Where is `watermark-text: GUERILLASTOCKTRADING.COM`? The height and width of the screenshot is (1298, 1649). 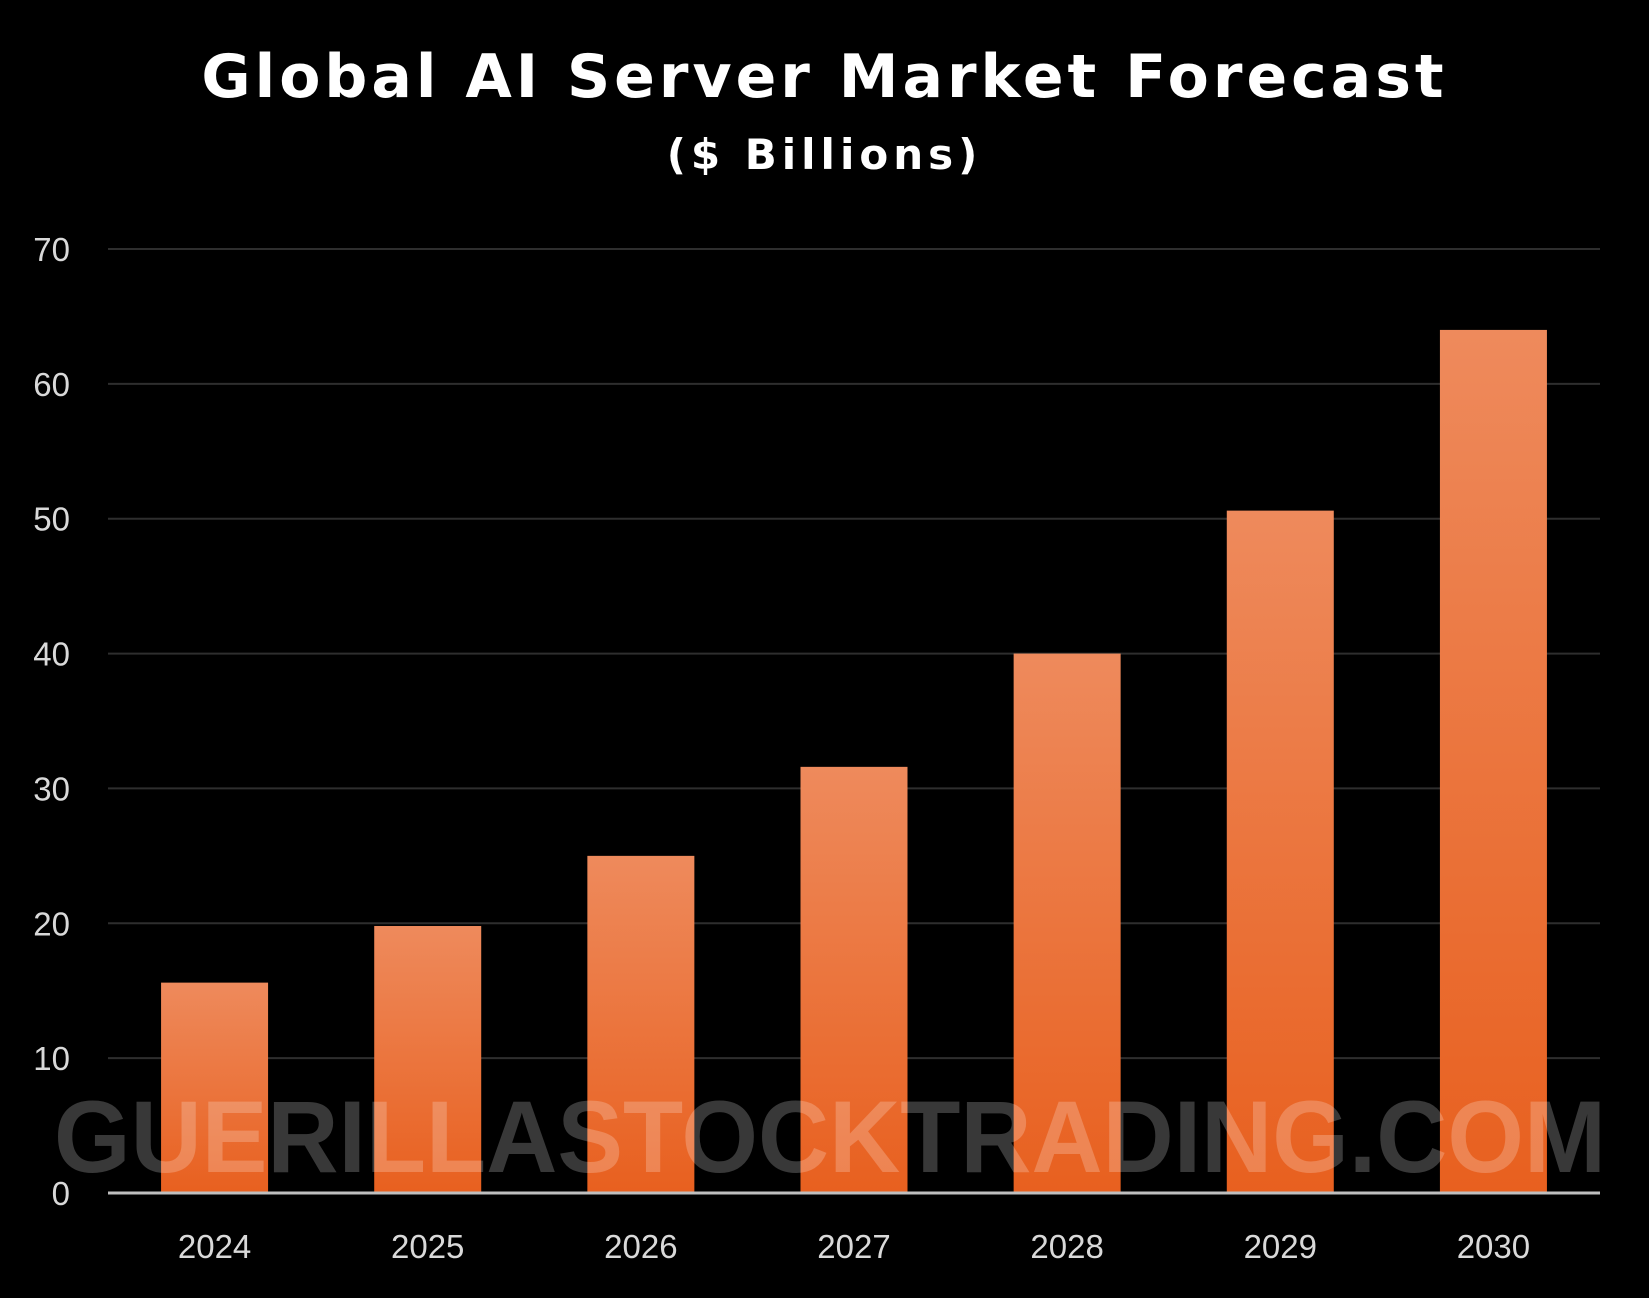
watermark-text: GUERILLASTOCKTRADING.COM is located at coordinates (830, 1137).